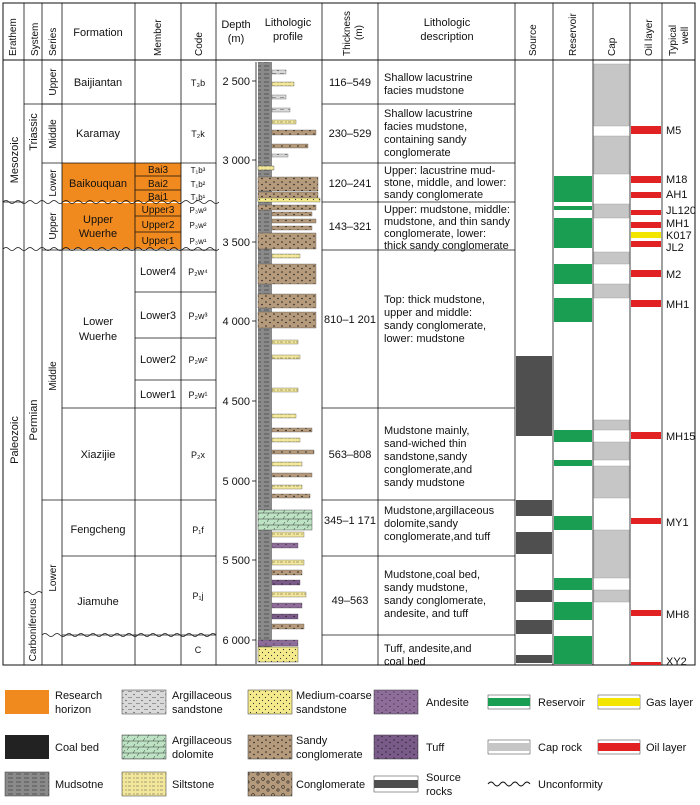  I want to click on legend-swatch-conglomerate, so click(270, 784).